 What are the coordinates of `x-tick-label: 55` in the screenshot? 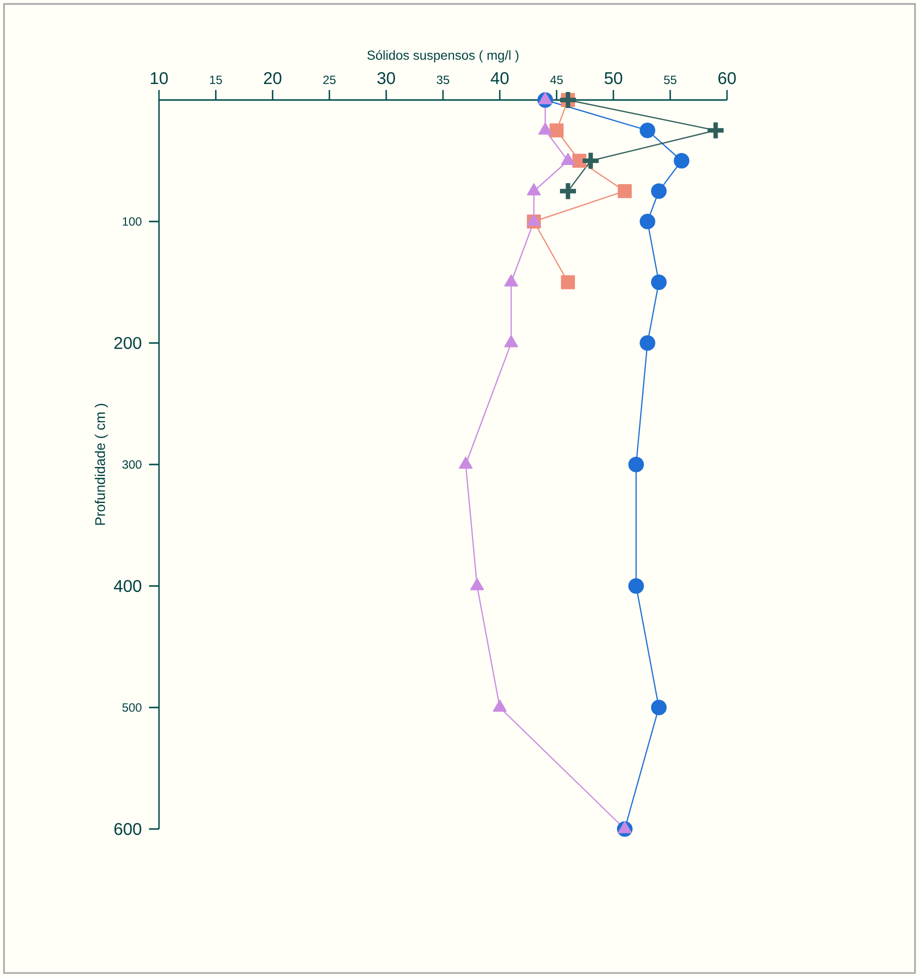 It's located at (670, 80).